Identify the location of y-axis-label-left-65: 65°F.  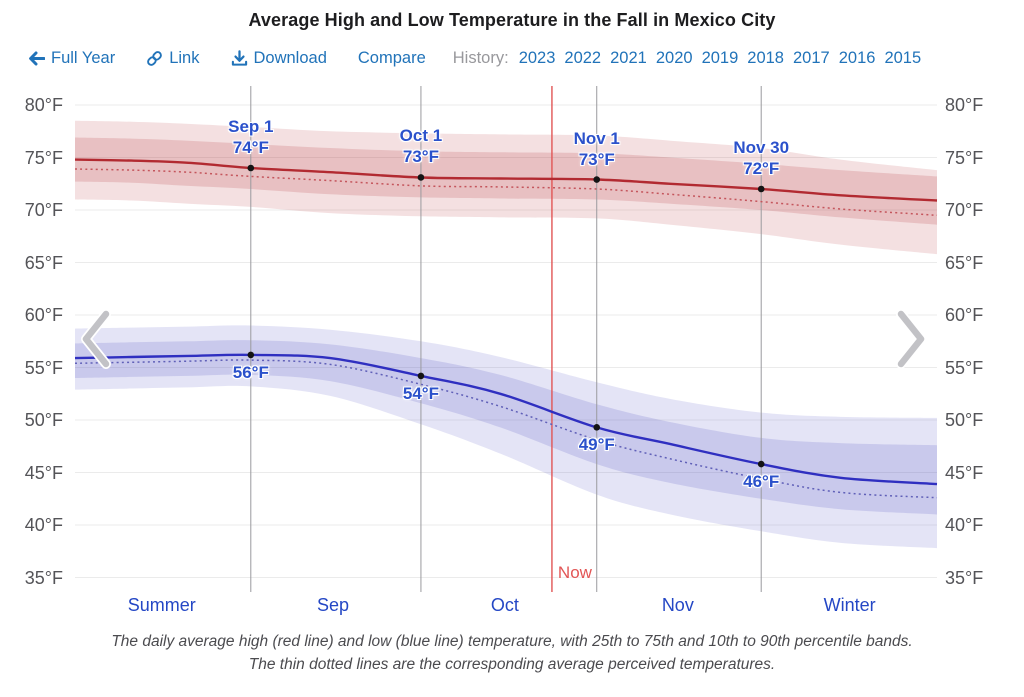
(43, 262).